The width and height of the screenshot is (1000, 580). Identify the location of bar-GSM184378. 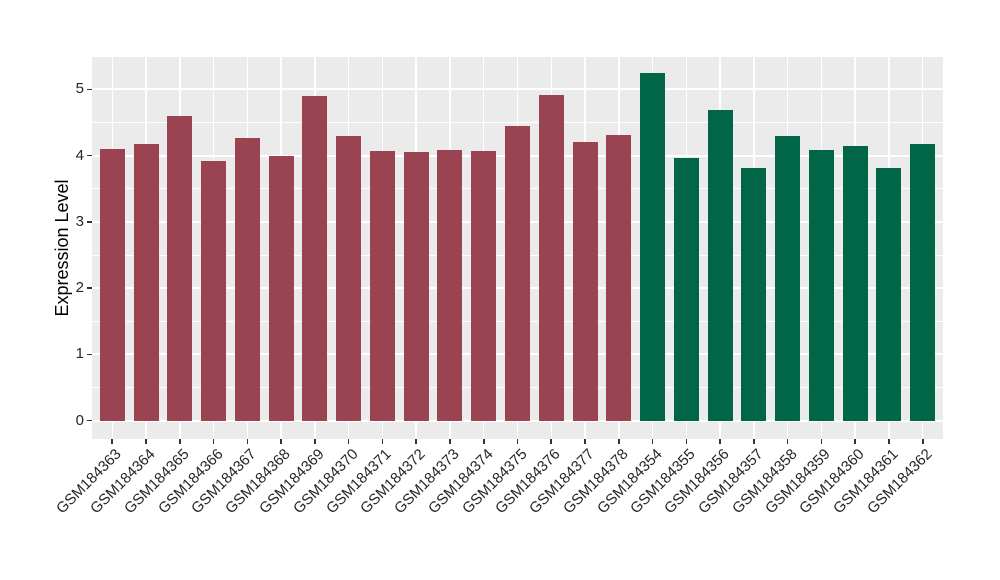
(619, 278).